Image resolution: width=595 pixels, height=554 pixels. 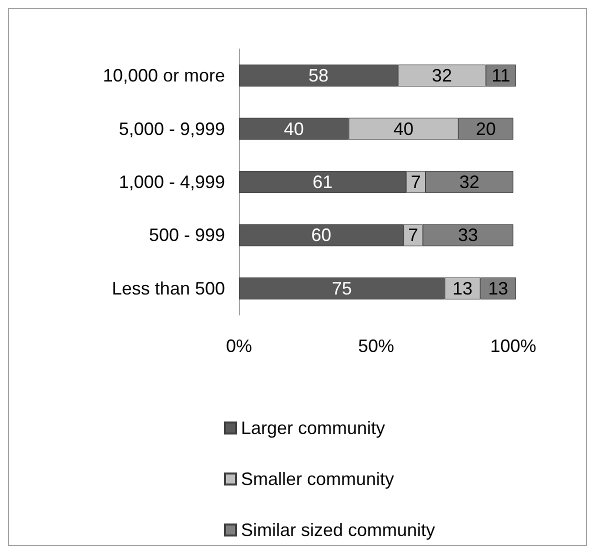 What do you see at coordinates (186, 235) in the screenshot?
I see `y-tick-label: 500 - 999` at bounding box center [186, 235].